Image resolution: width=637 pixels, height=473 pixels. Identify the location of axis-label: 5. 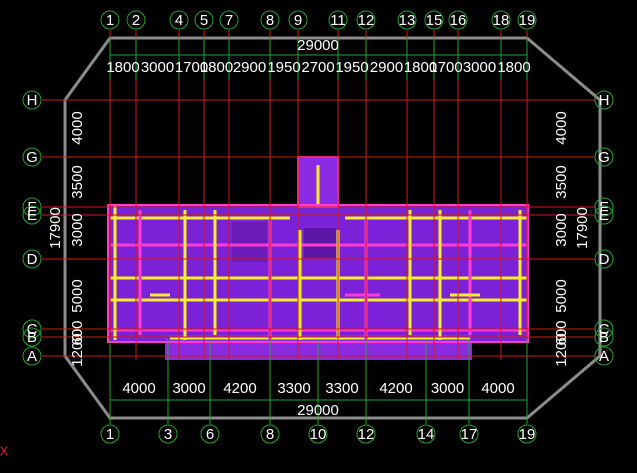
(204, 20).